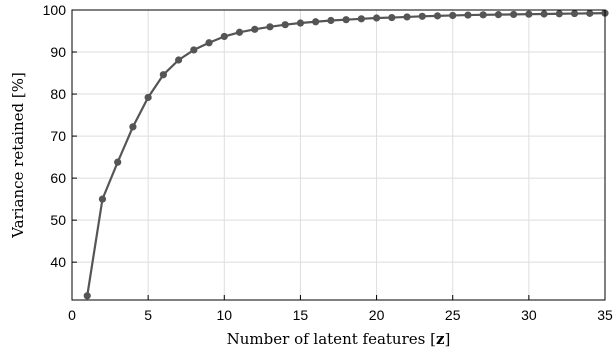  I want to click on y-tick-label: 70, so click(58, 136).